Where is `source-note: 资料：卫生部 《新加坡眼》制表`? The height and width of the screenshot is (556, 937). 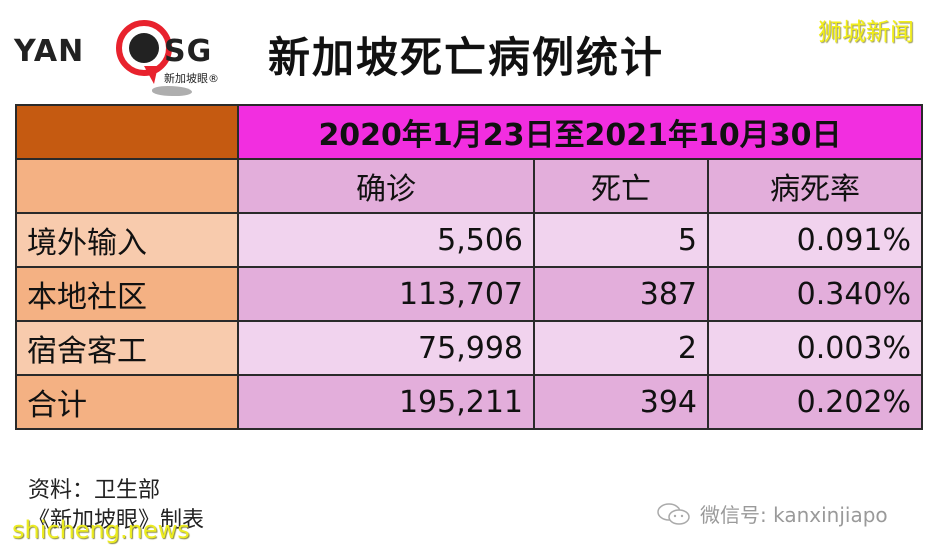 source-note: 资料：卫生部 《新加坡眼》制表 is located at coordinates (116, 506).